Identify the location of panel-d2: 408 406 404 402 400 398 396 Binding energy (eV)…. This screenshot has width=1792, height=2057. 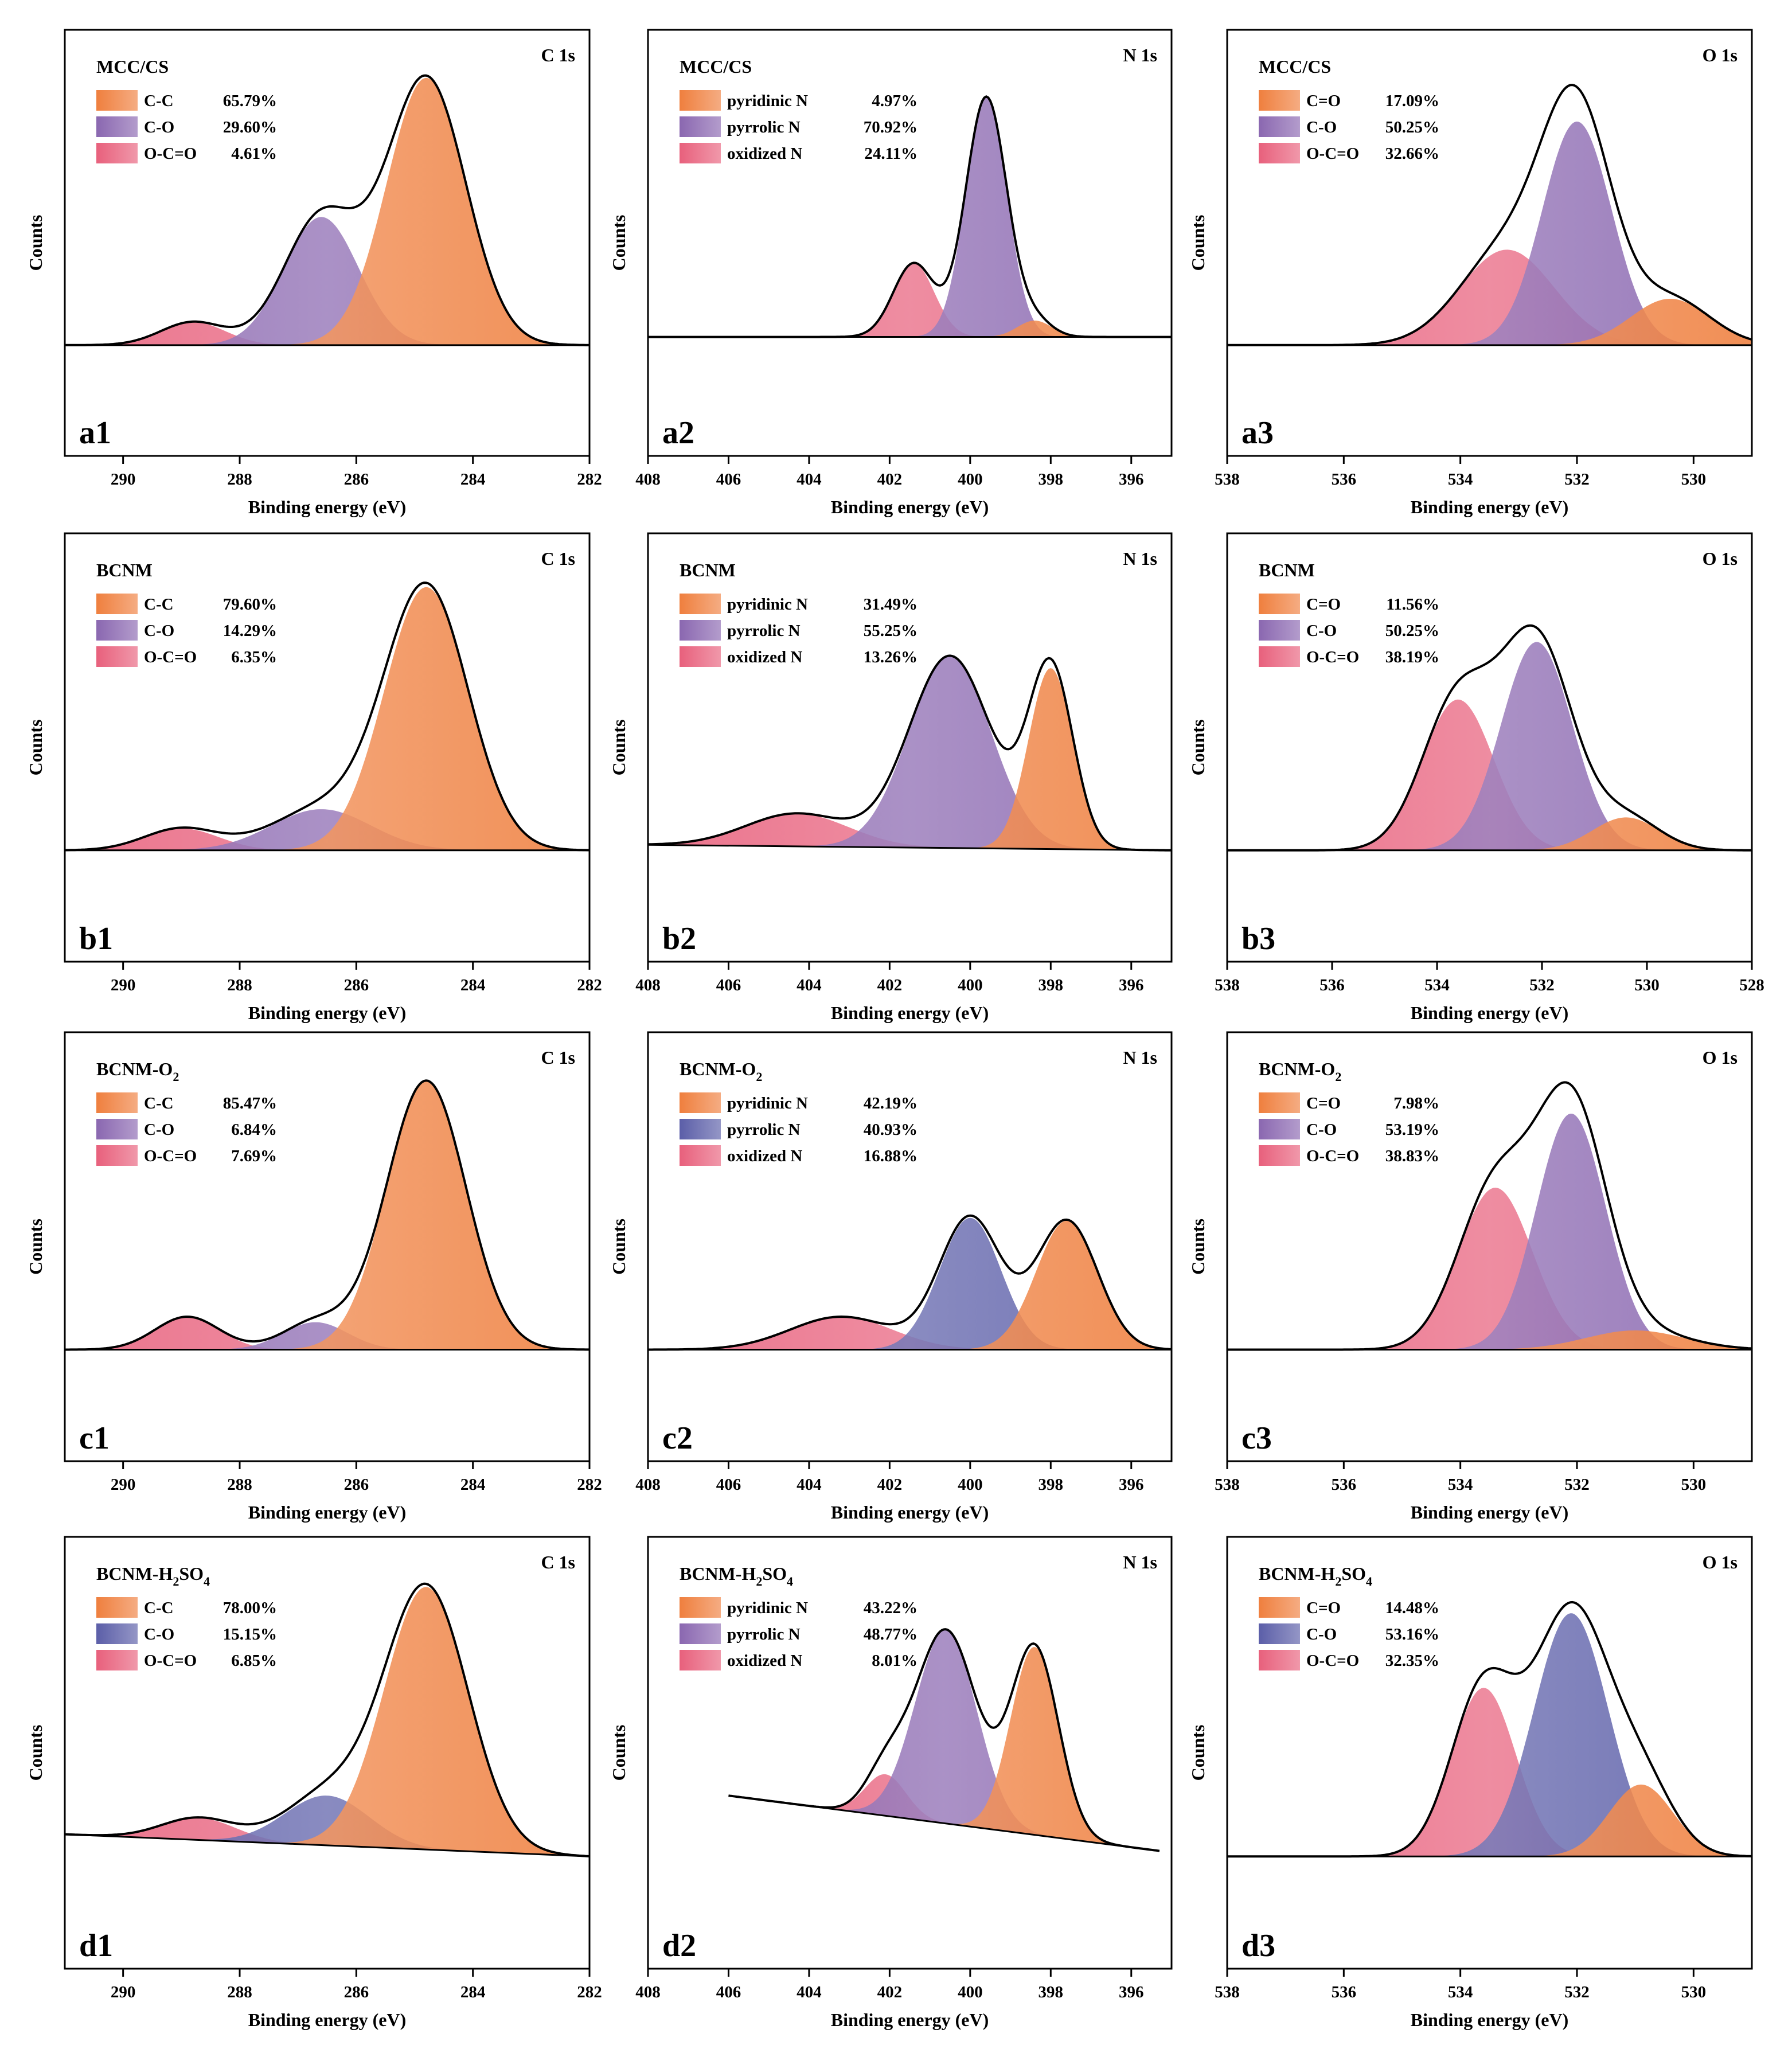
(890, 1783).